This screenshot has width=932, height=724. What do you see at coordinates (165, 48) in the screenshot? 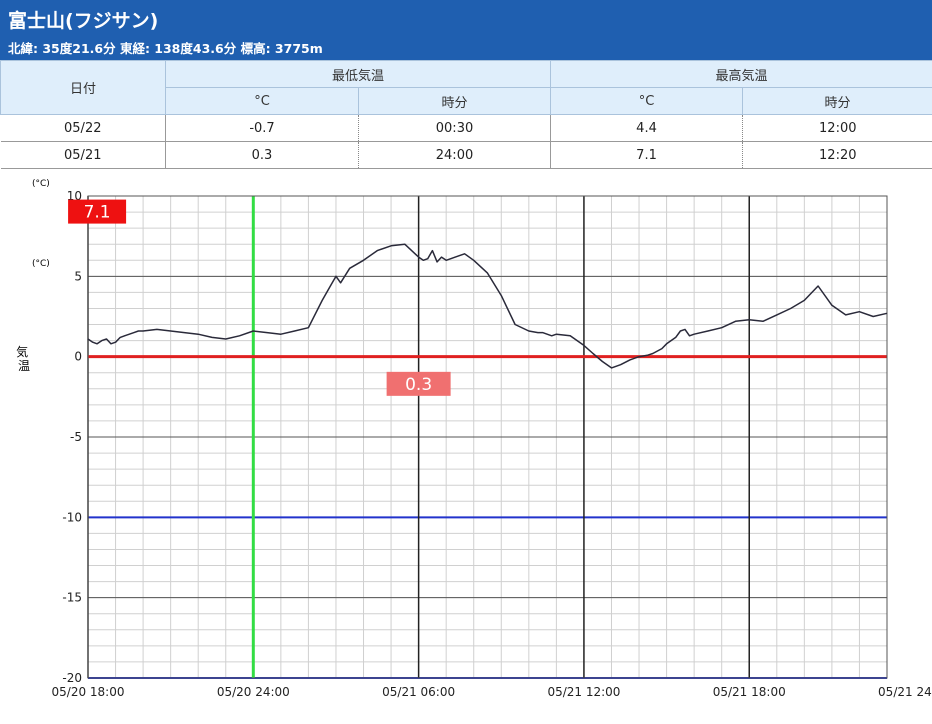
I see `station-coordinates: 北緯: 35度21.6分 東経: 138度43.6分 標高: 3775m` at bounding box center [165, 48].